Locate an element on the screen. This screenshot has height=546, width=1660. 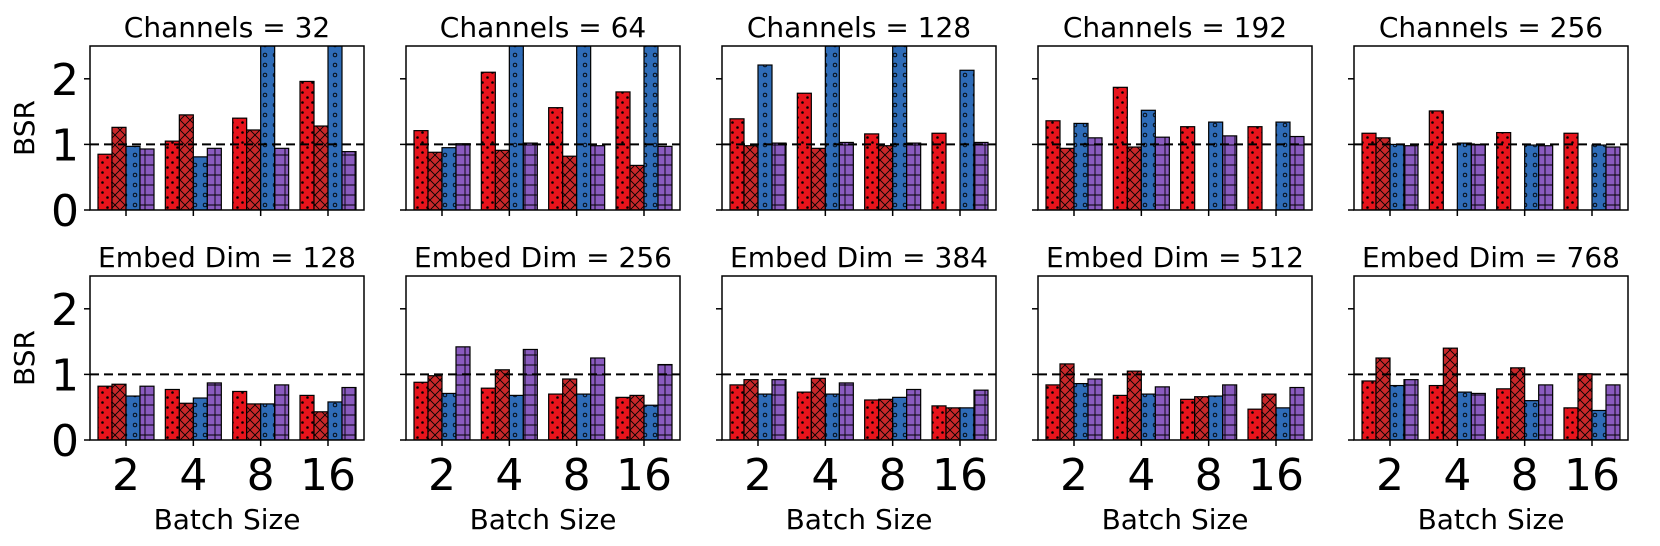
y-tick-label: 1 is located at coordinates (65, 375).